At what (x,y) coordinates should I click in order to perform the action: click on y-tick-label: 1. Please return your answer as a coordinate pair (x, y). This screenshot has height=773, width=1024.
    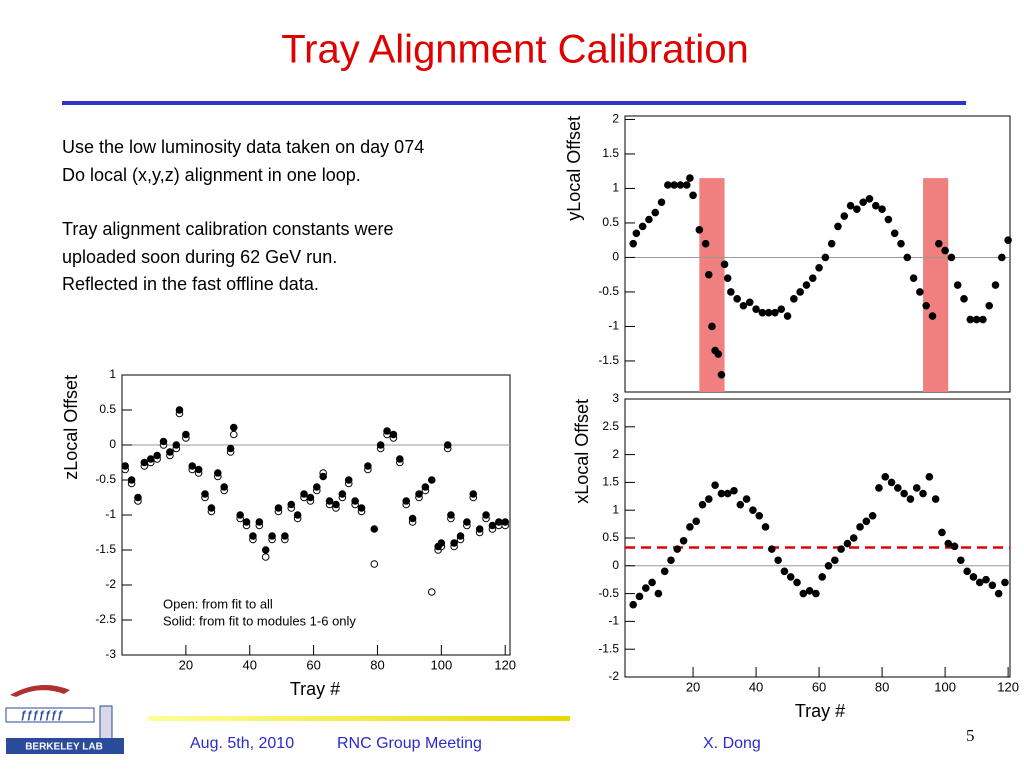
    Looking at the image, I should click on (615, 188).